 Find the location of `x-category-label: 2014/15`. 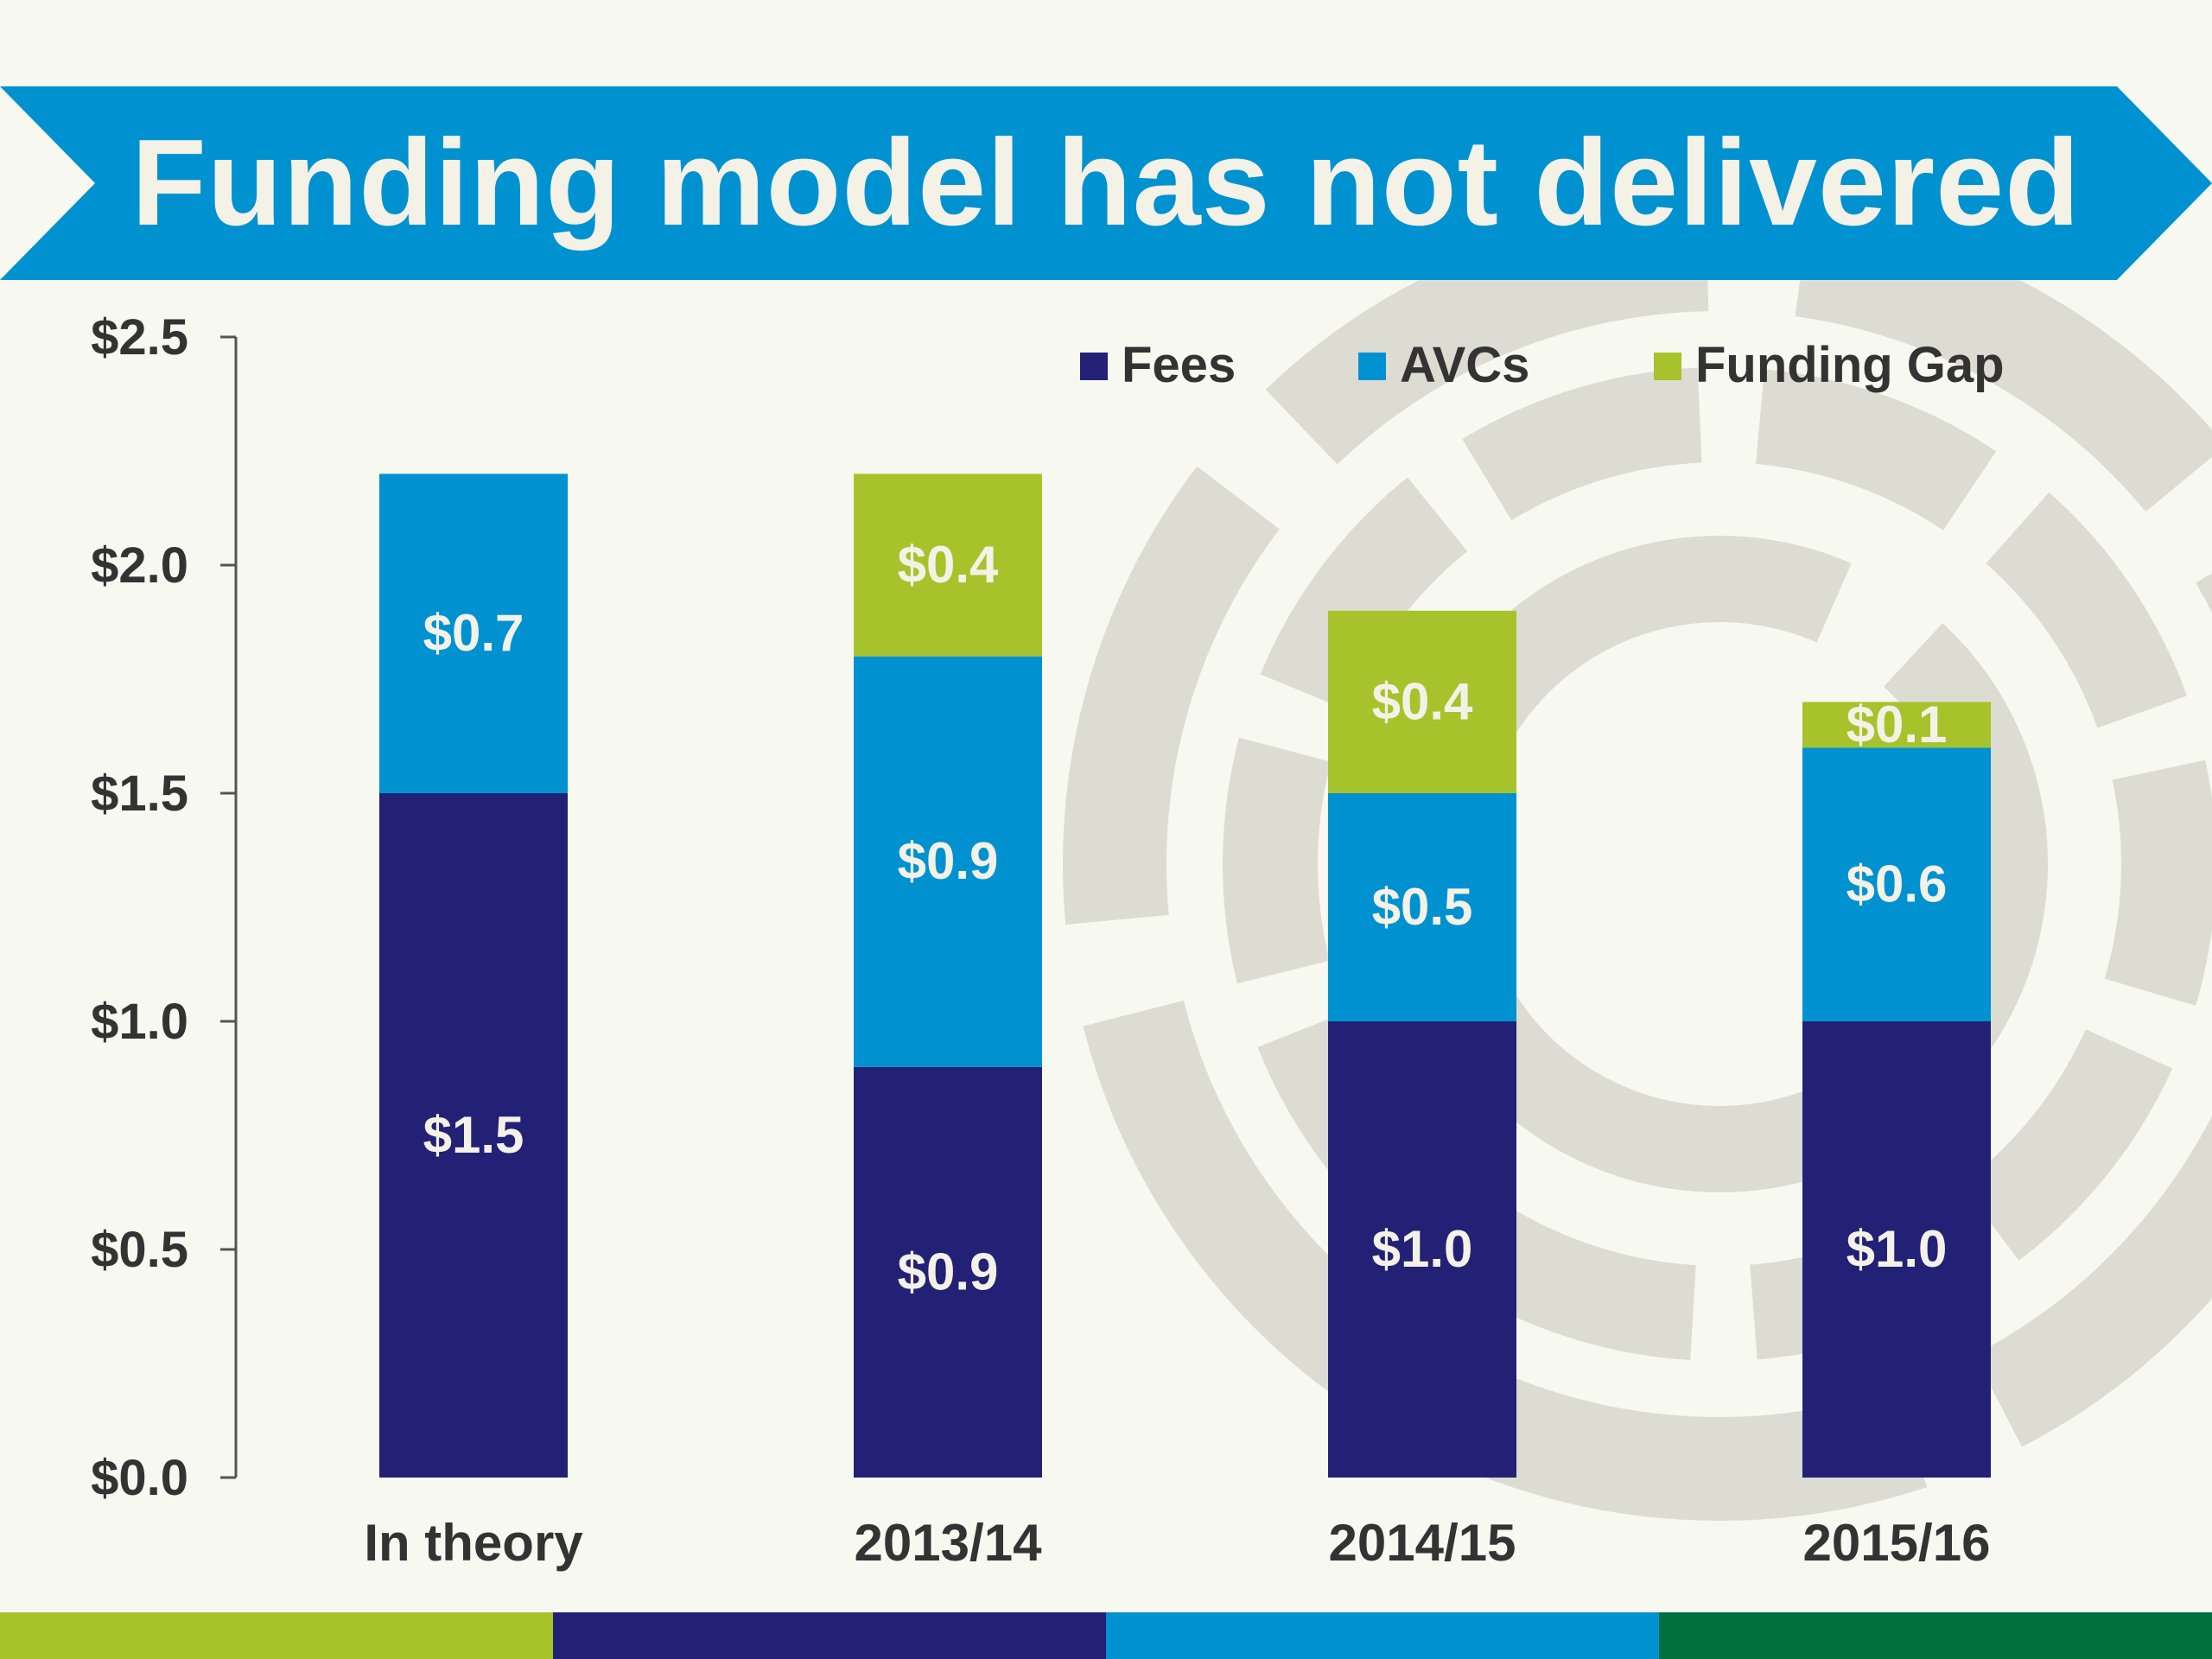

x-category-label: 2014/15 is located at coordinates (1422, 1543).